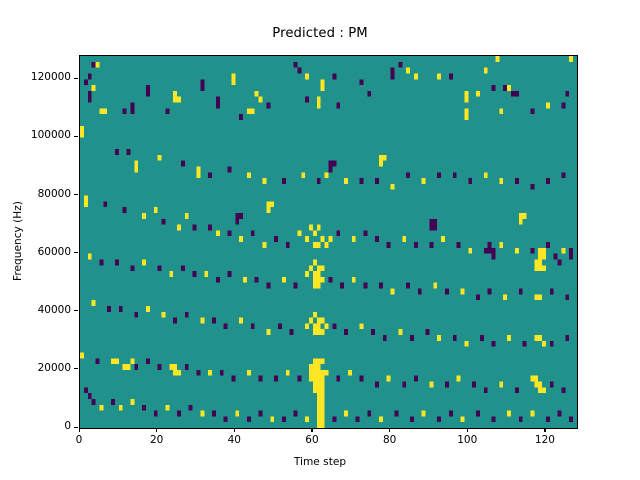  What do you see at coordinates (320, 462) in the screenshot?
I see `x-axis-label: Time step` at bounding box center [320, 462].